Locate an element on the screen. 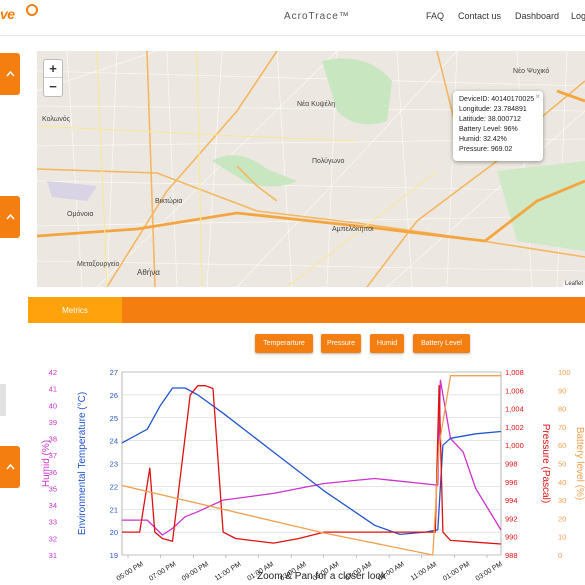 The image size is (585, 585). zoom-in-button: + is located at coordinates (53, 69).